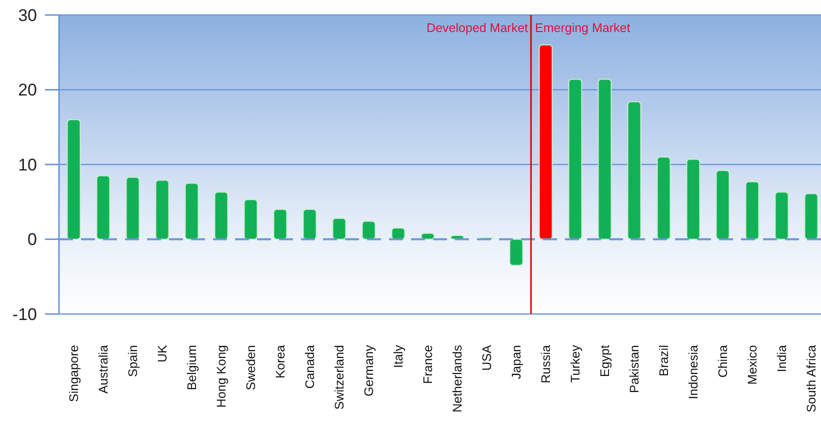  Describe the element at coordinates (693, 372) in the screenshot. I see `x-tick-label: Indonesia` at that location.